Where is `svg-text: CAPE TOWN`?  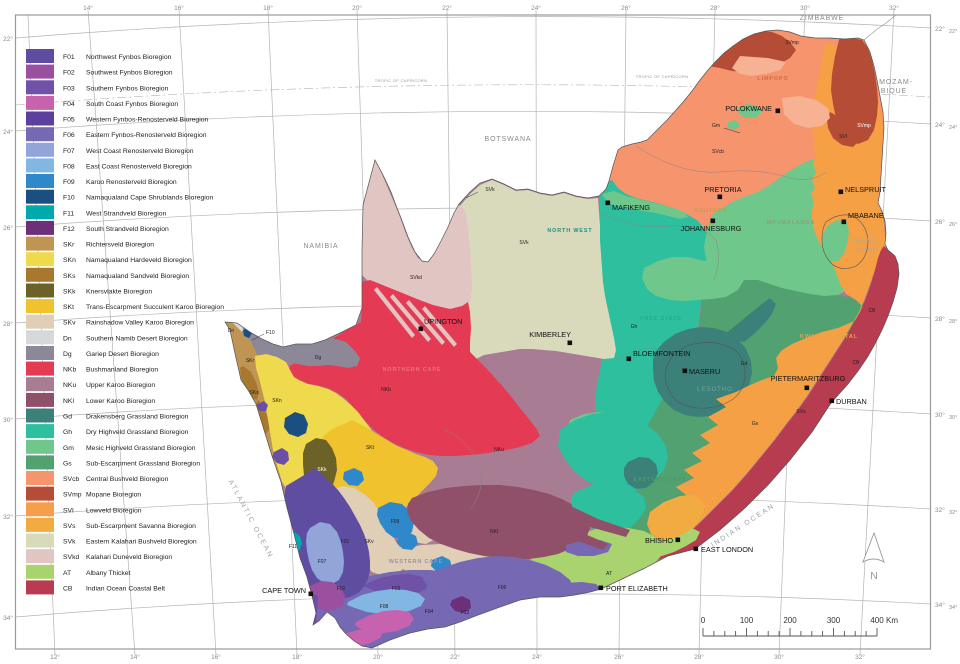
svg-text: CAPE TOWN is located at coordinates (284, 590).